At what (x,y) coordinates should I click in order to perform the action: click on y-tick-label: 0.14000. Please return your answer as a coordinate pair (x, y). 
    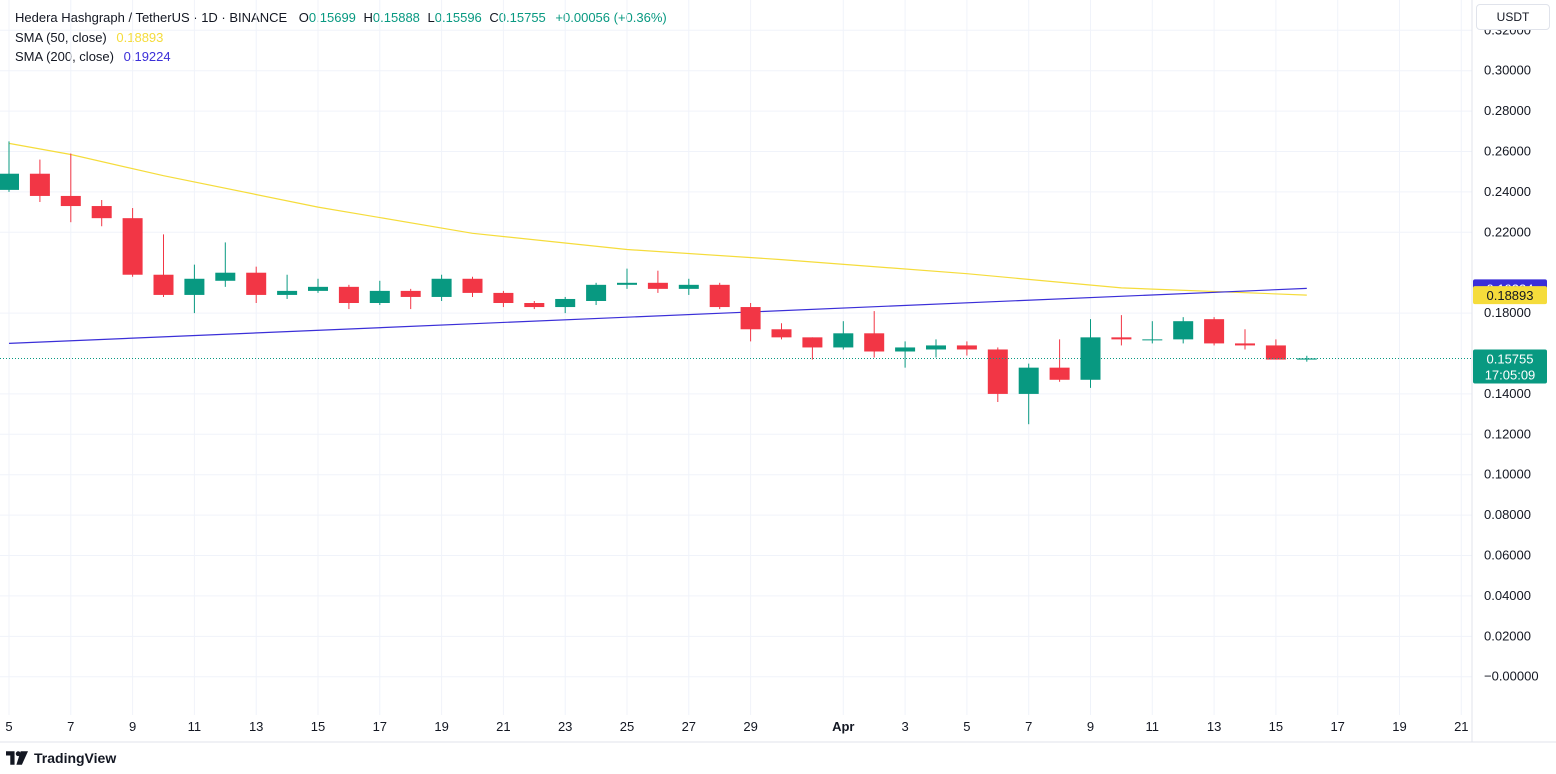
    Looking at the image, I should click on (1507, 393).